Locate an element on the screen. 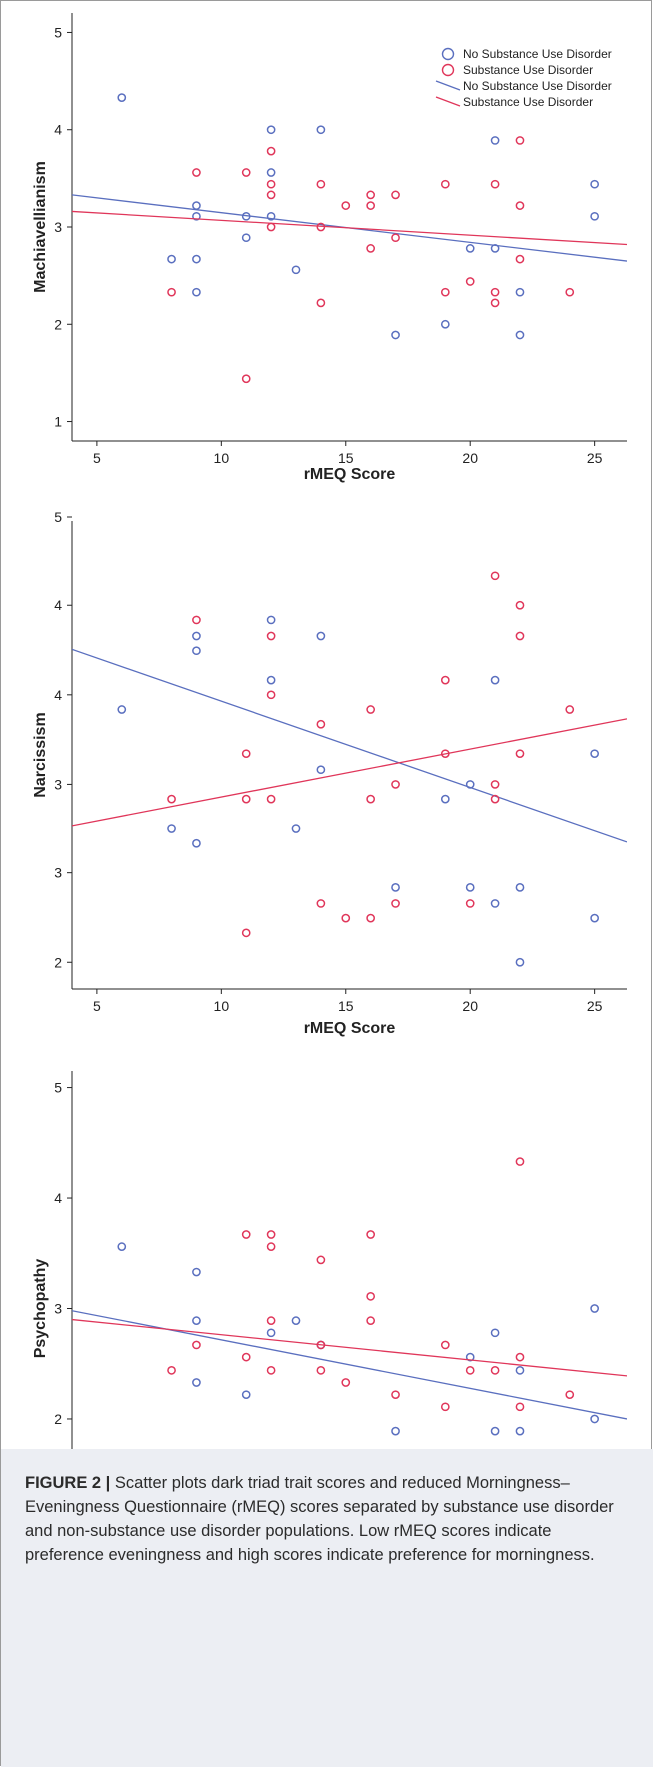  caption-label: FIGURE 2 | is located at coordinates (68, 1483).